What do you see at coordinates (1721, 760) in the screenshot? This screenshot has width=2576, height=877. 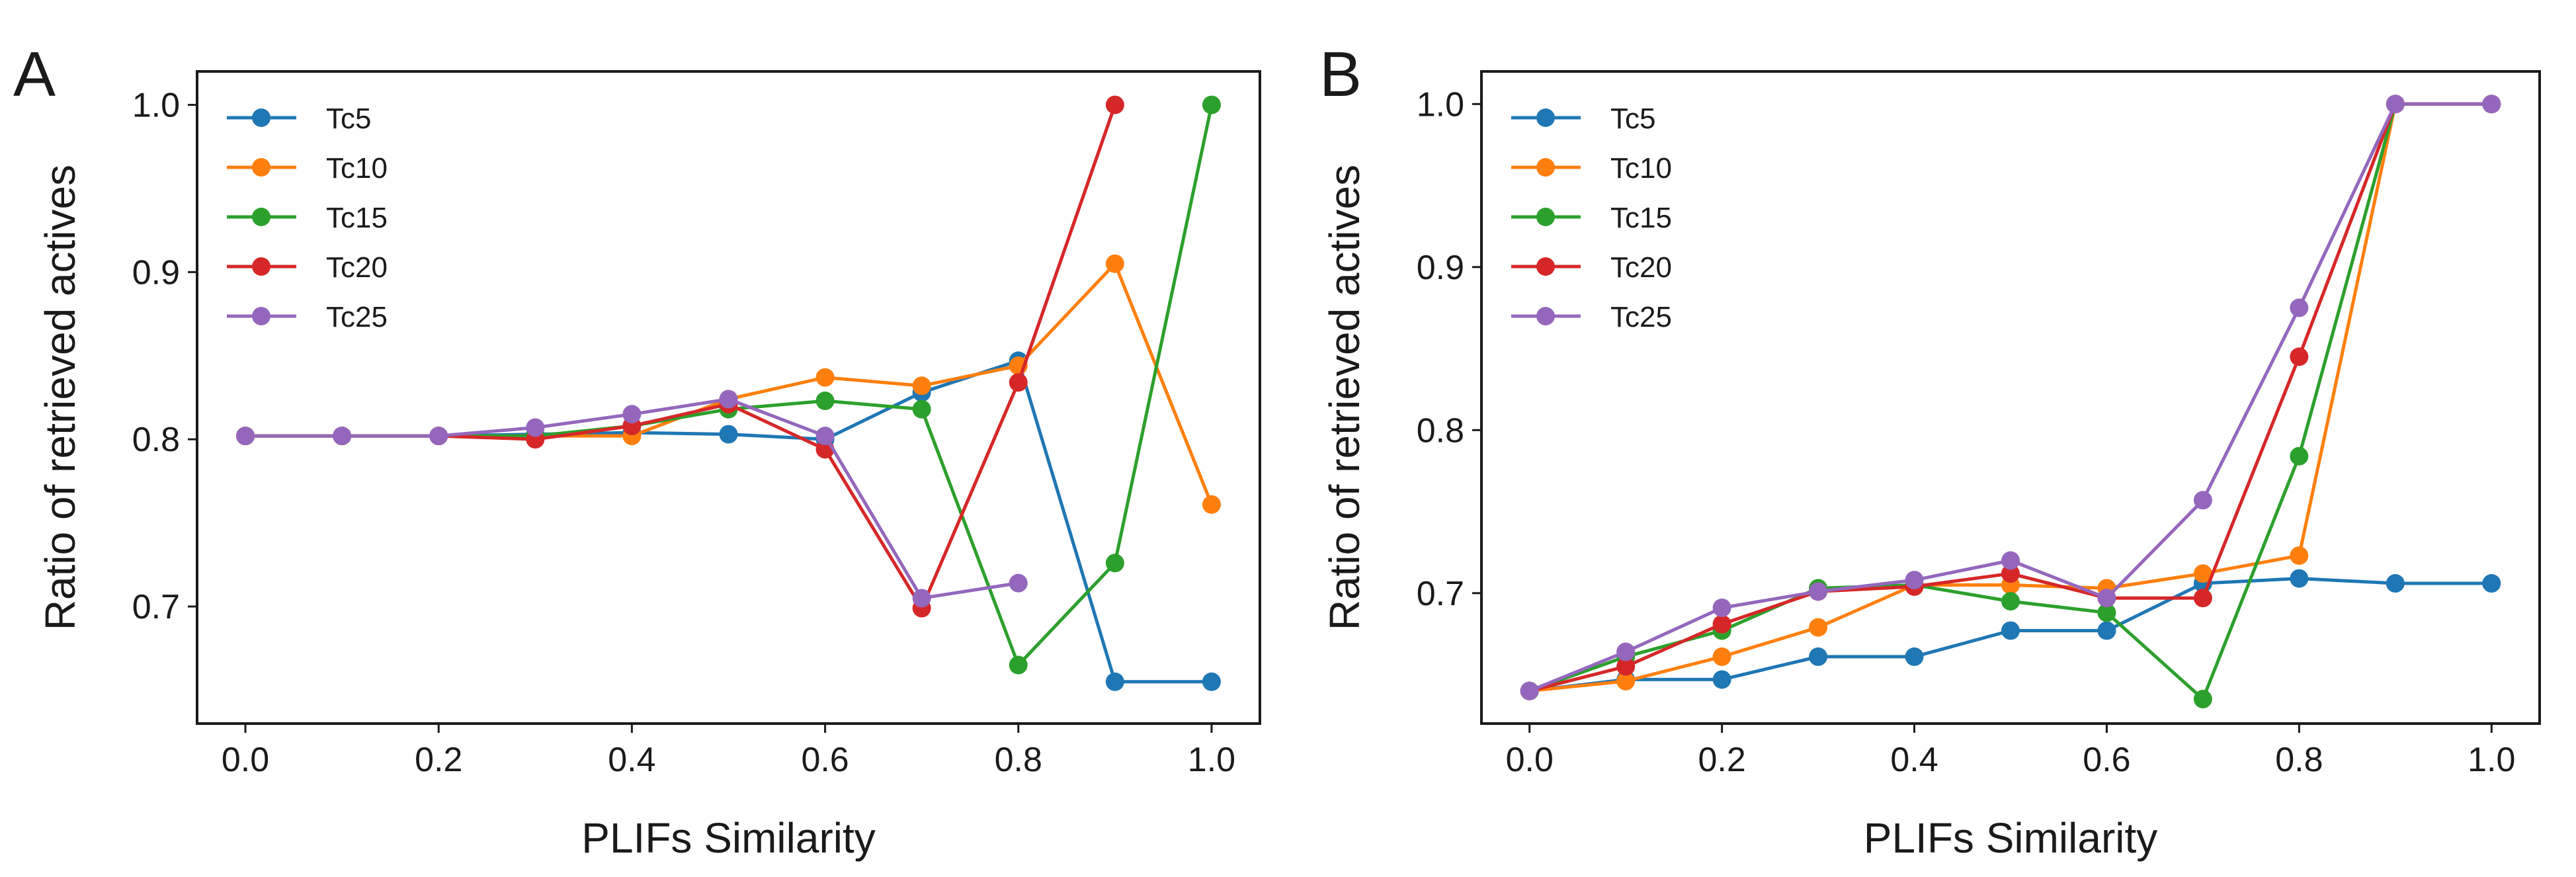 I see `x-tick-label: 0.2` at bounding box center [1721, 760].